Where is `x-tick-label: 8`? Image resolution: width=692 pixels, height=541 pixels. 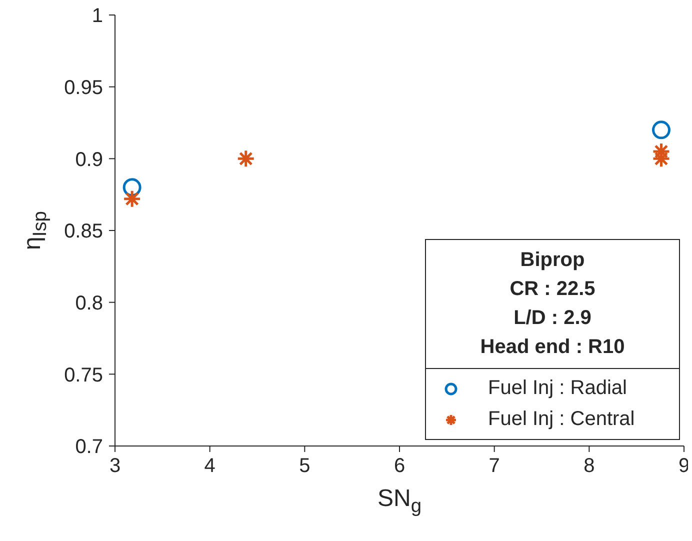 x-tick-label: 8 is located at coordinates (589, 466).